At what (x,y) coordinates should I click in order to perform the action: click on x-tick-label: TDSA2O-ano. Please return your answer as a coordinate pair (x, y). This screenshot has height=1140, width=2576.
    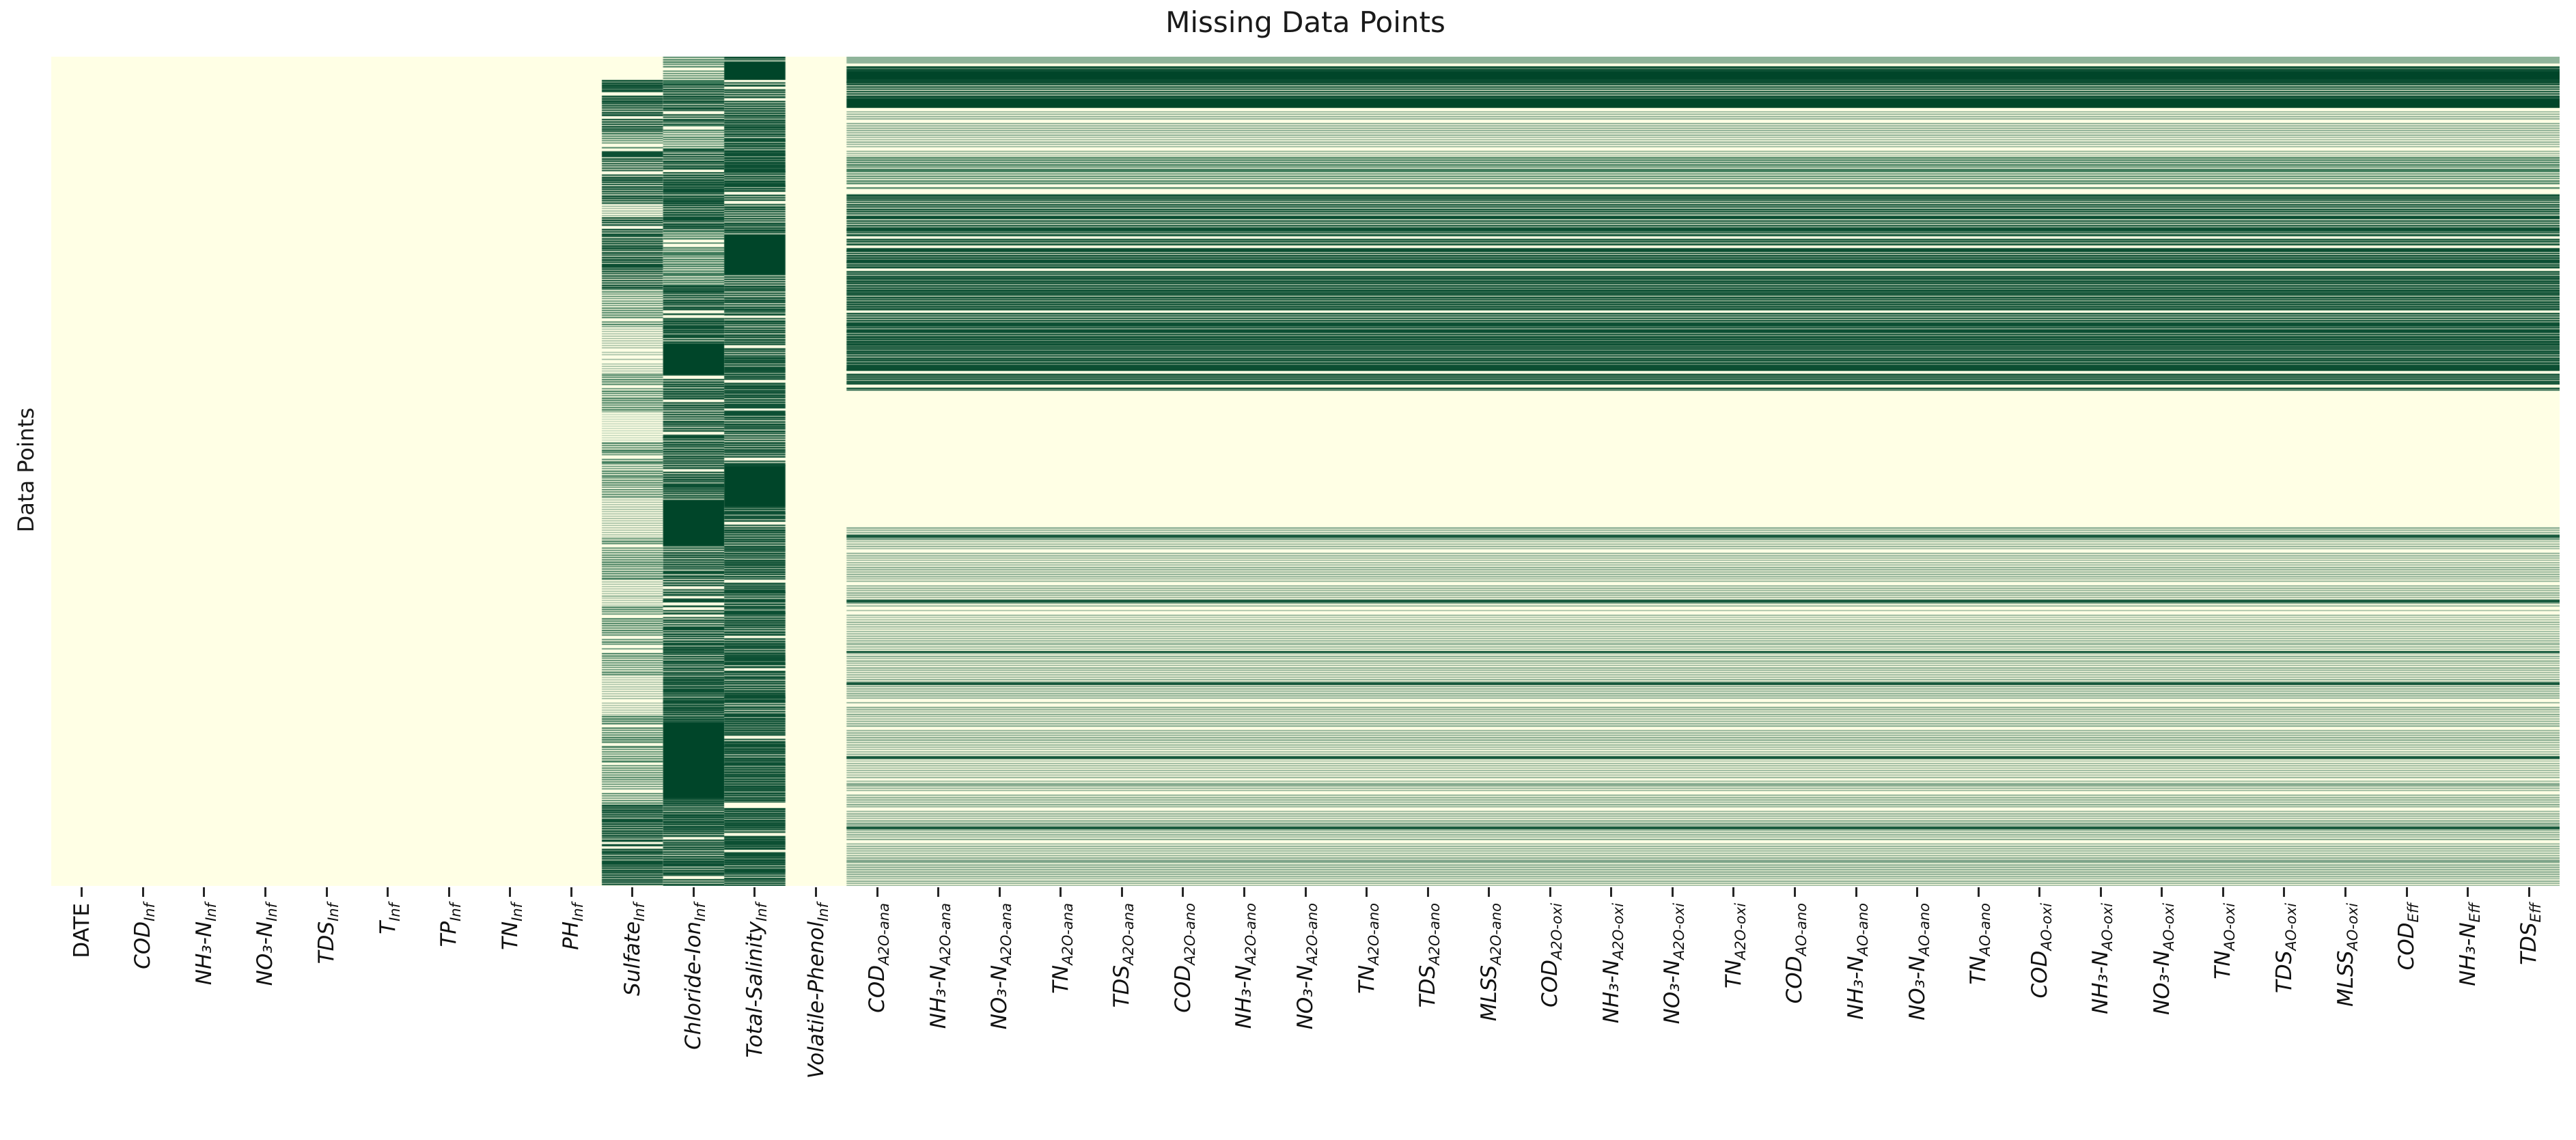
    Looking at the image, I should click on (1429, 956).